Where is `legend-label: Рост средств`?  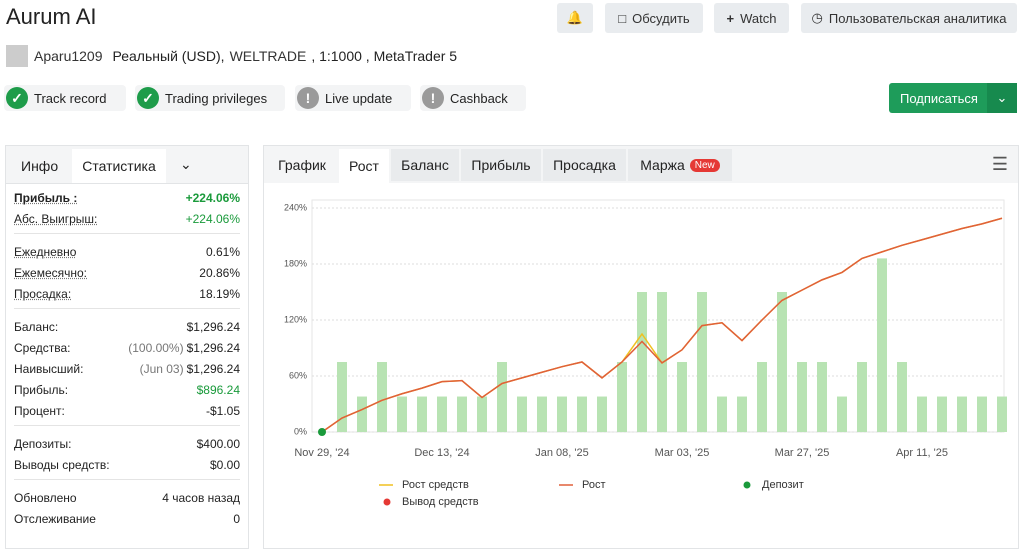 legend-label: Рост средств is located at coordinates (435, 485).